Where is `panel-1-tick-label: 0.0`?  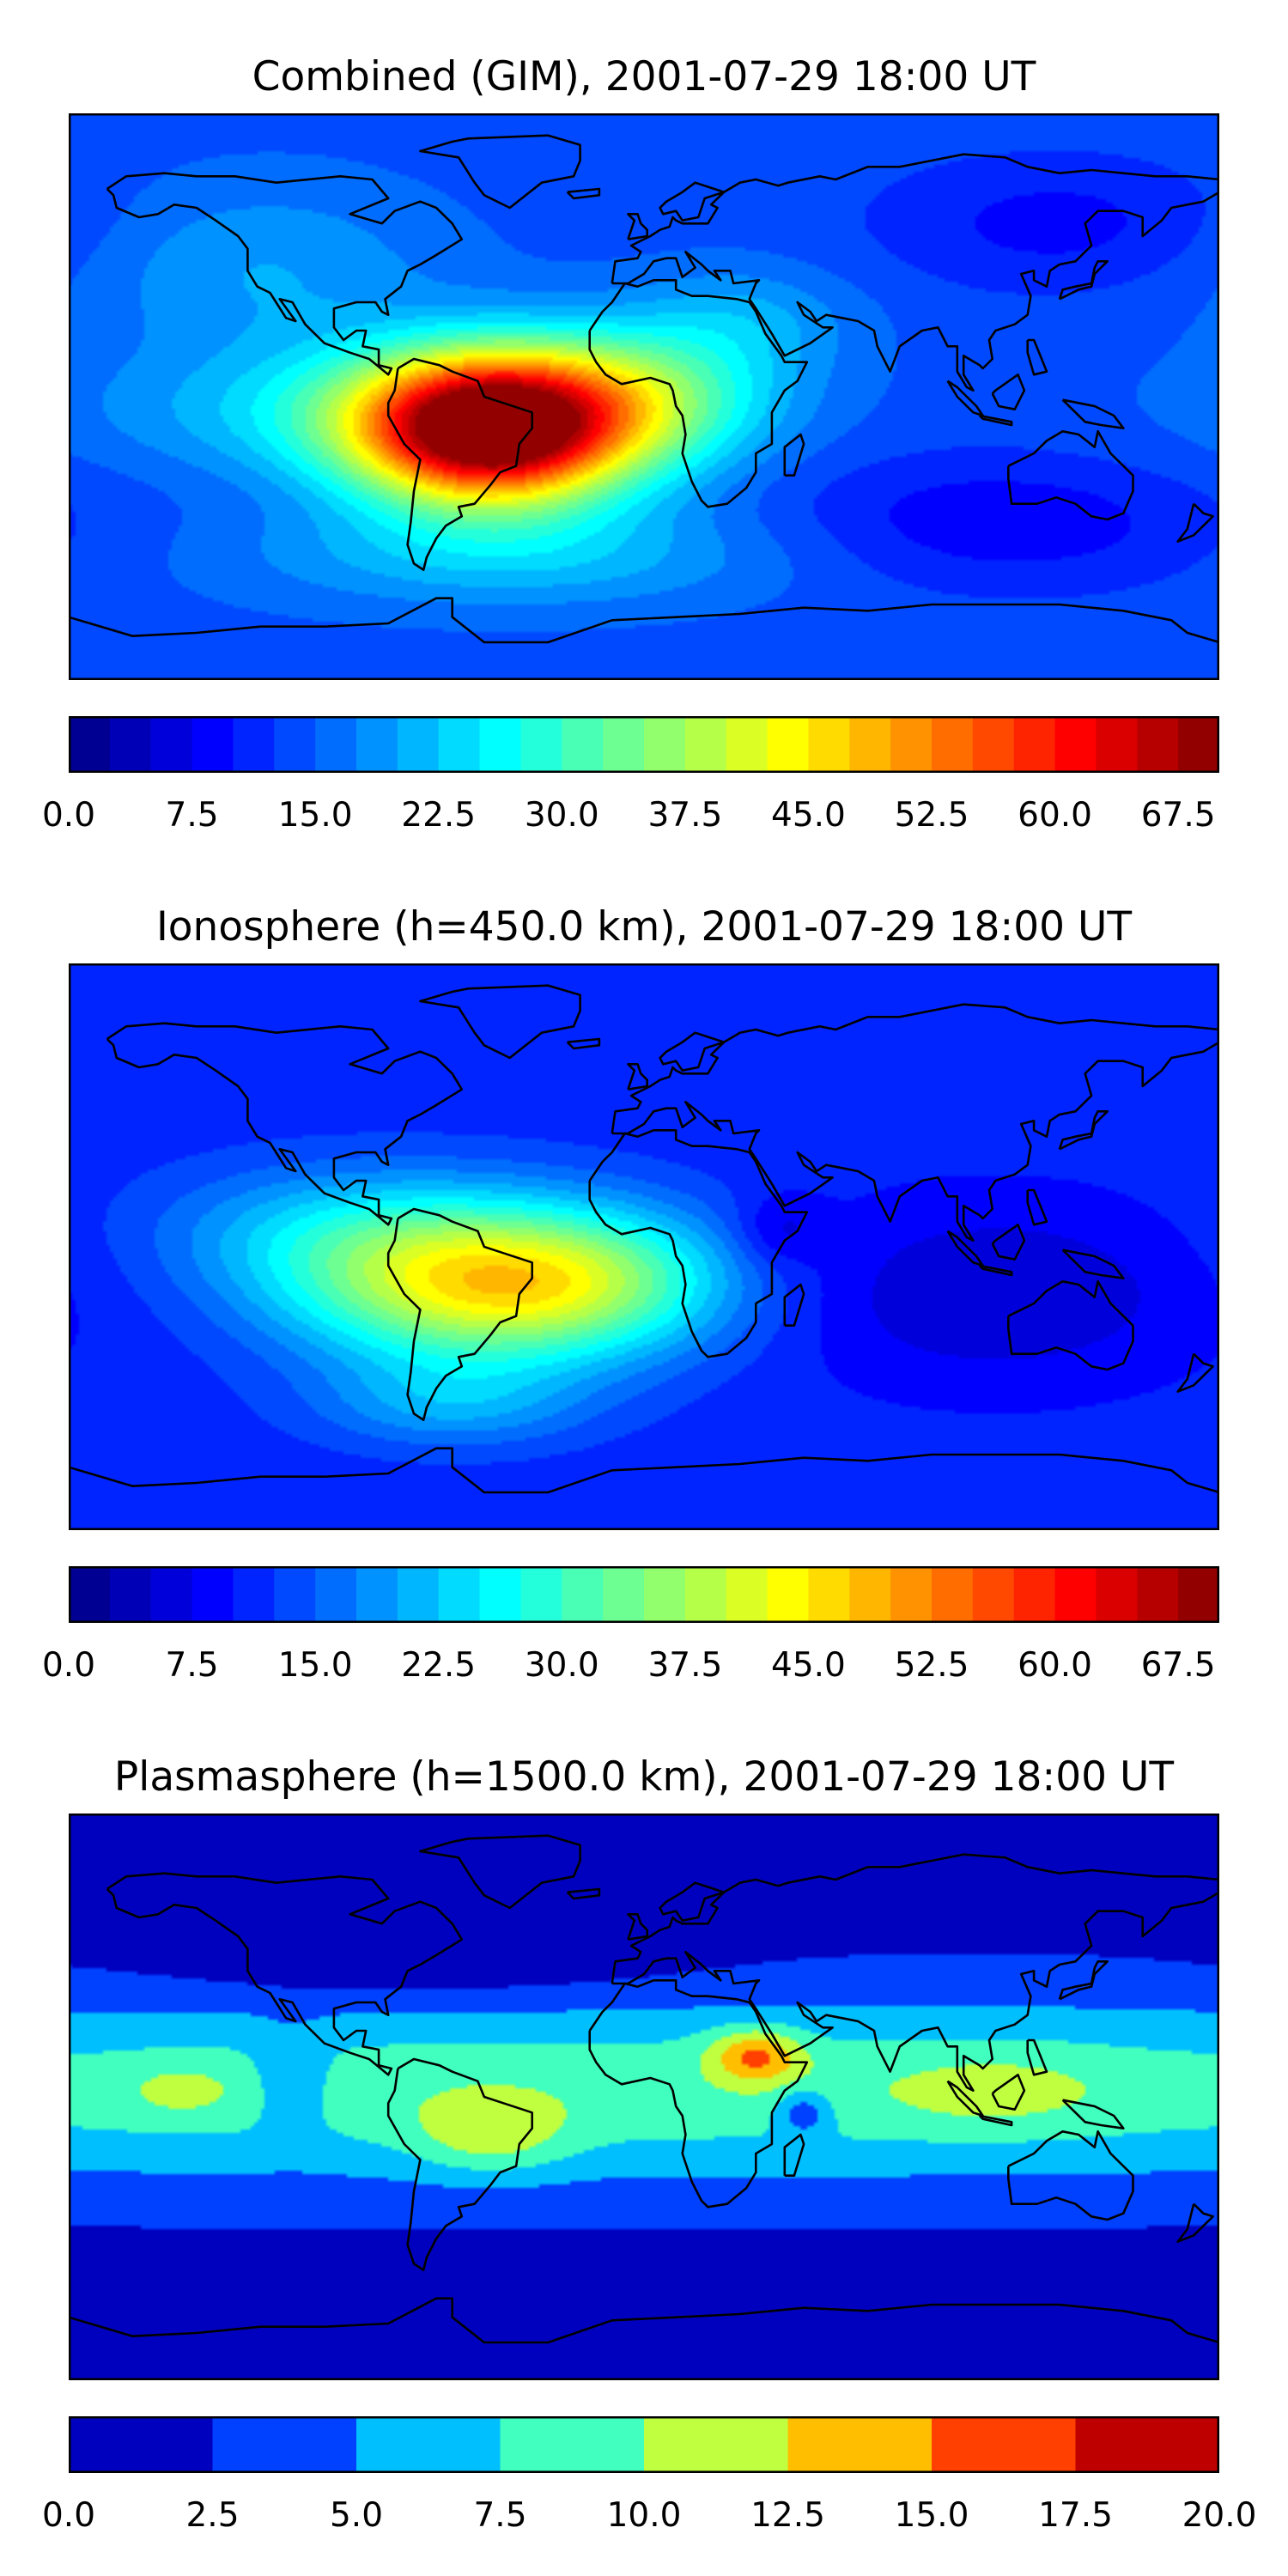 panel-1-tick-label: 0.0 is located at coordinates (69, 815).